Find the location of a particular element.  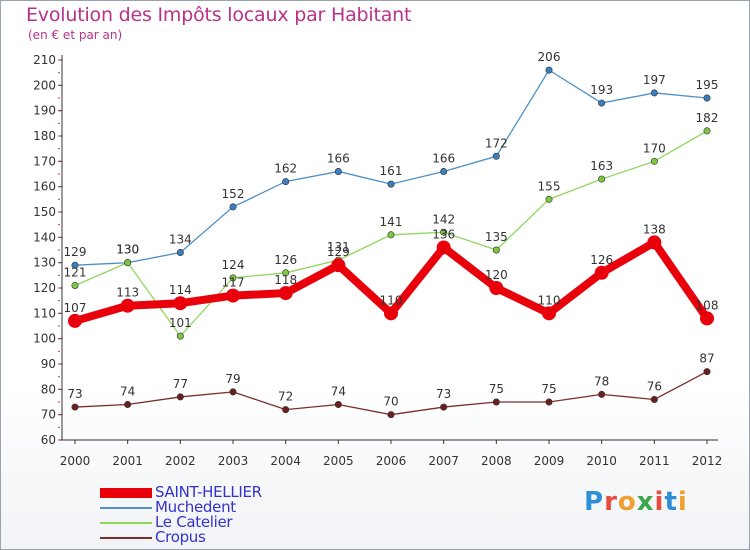

data-label-muchedent: 195 is located at coordinates (707, 85).